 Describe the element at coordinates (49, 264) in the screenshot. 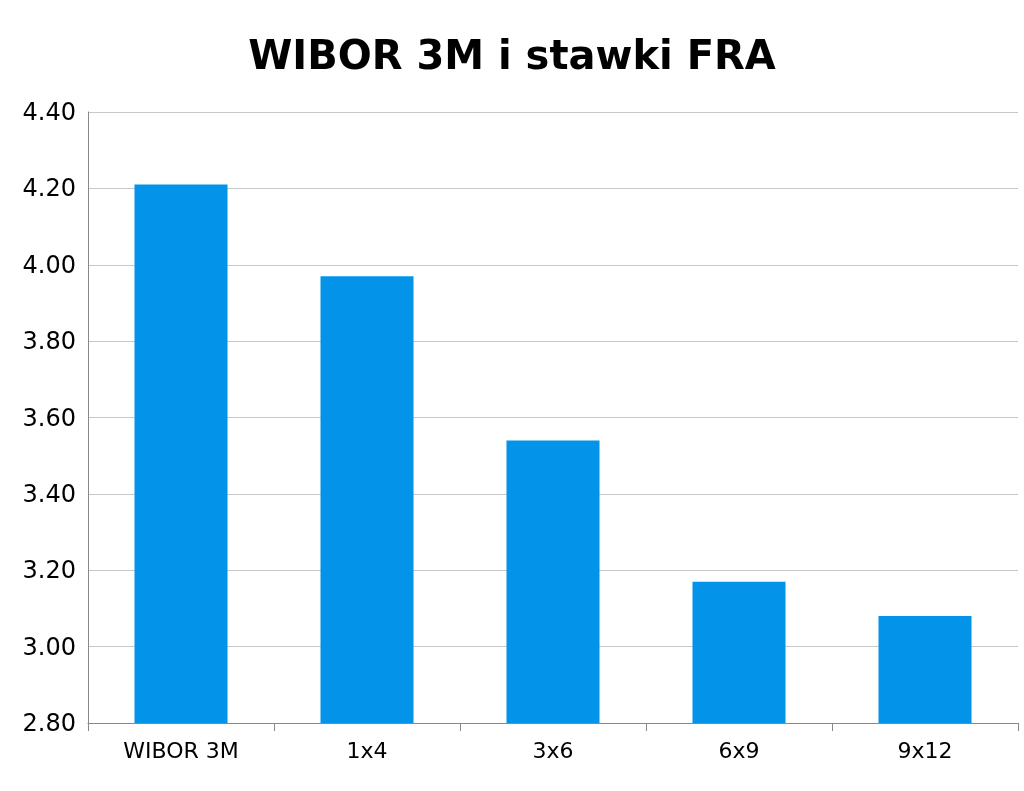

I see `y-tick-label: 4.00` at that location.